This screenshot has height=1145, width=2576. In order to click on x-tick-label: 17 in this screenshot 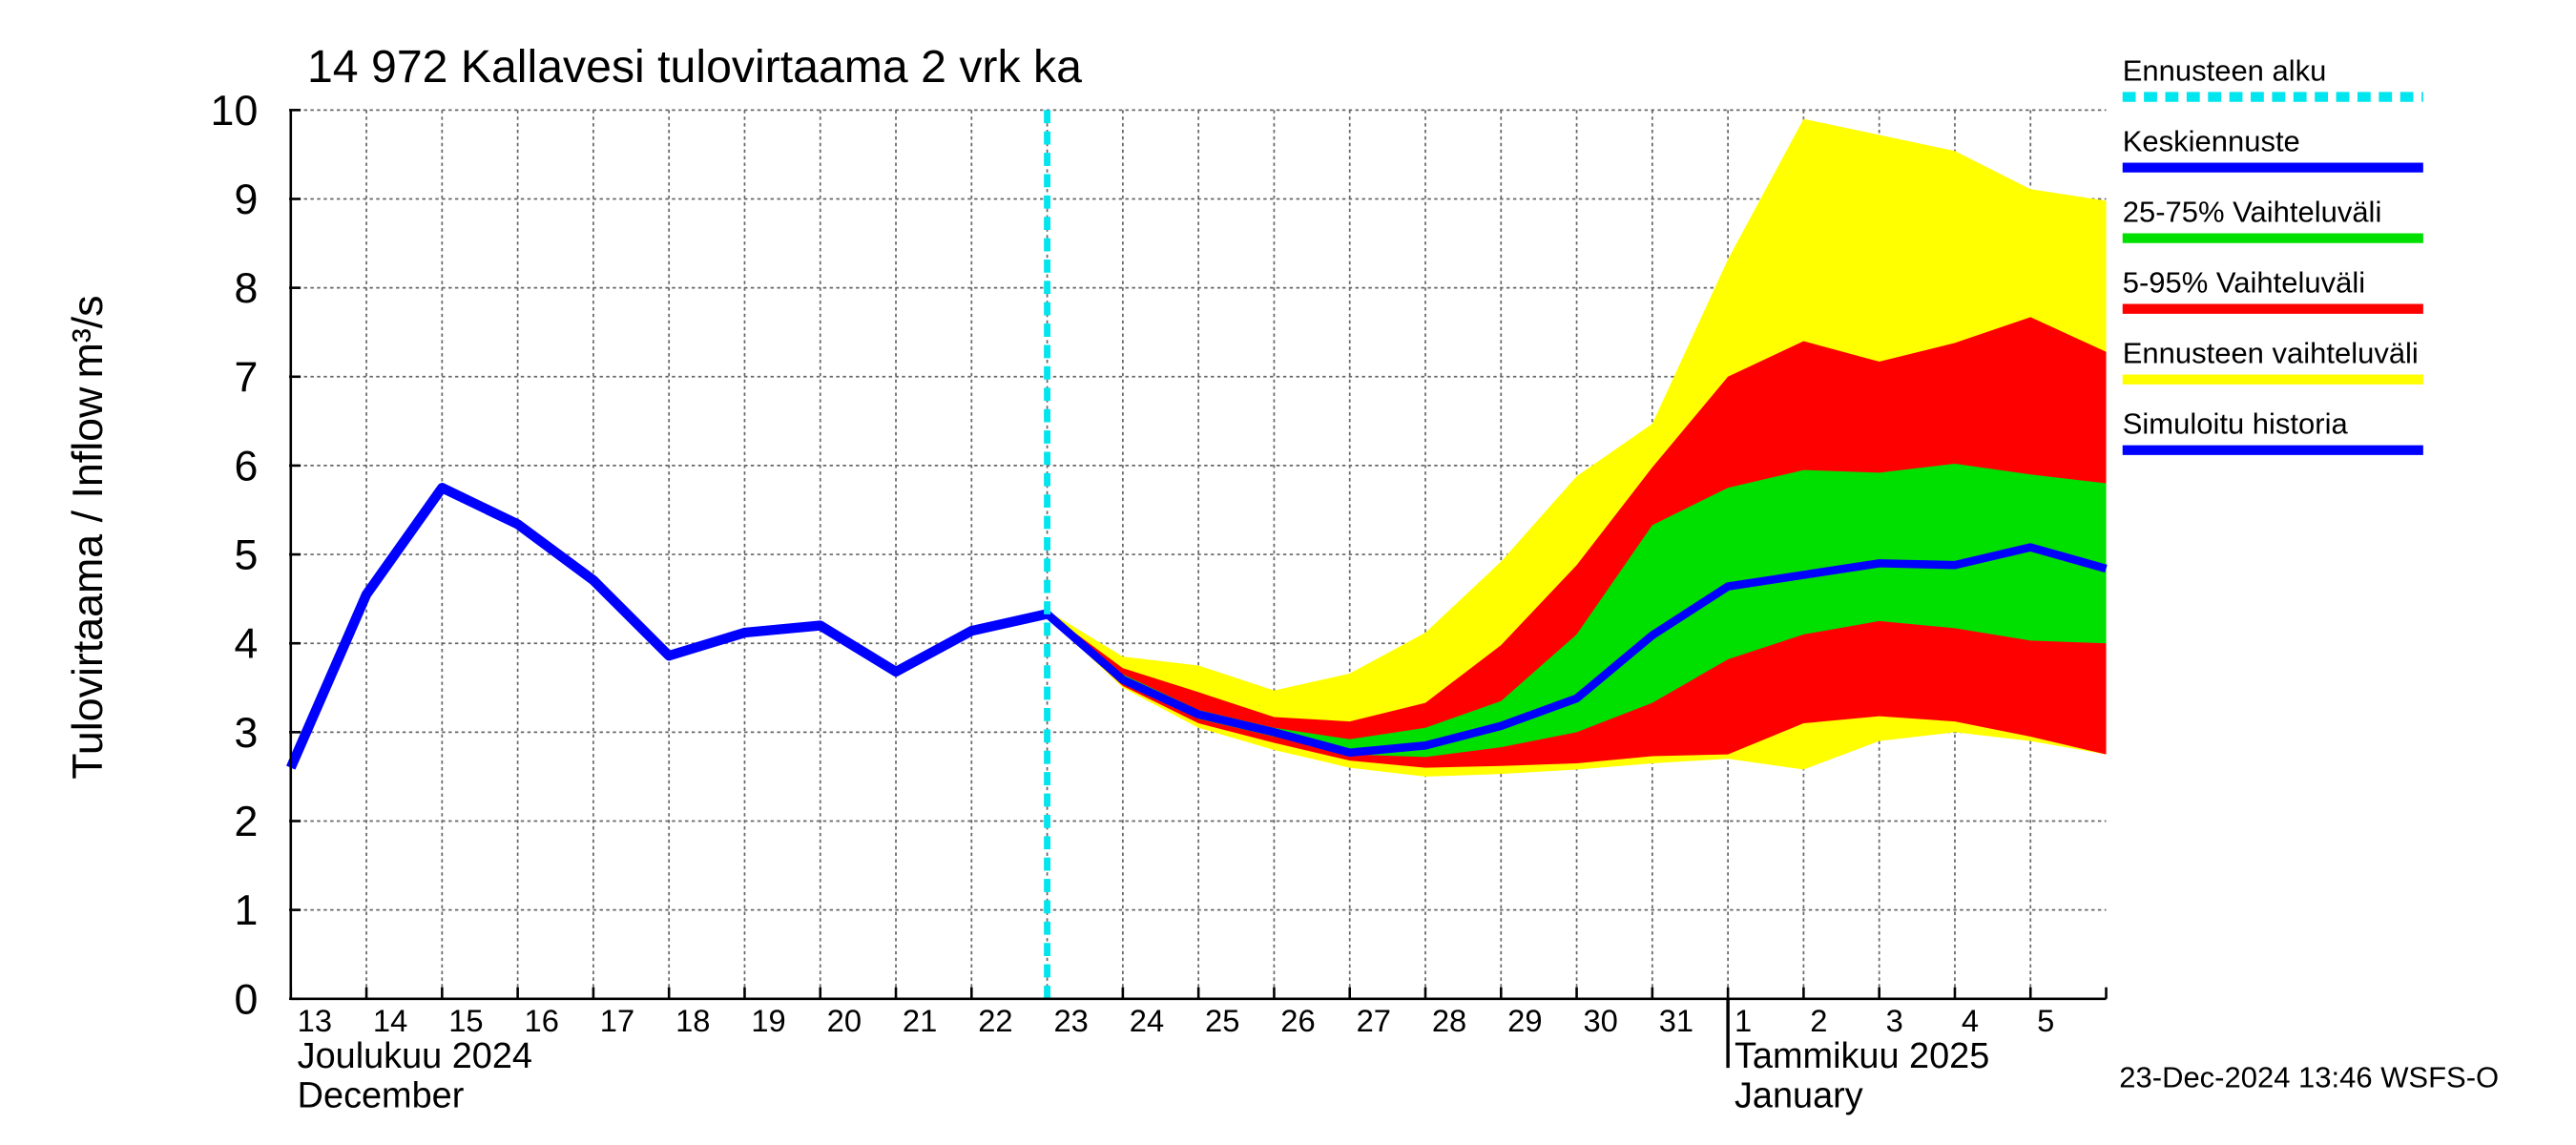, I will do `click(617, 1021)`.